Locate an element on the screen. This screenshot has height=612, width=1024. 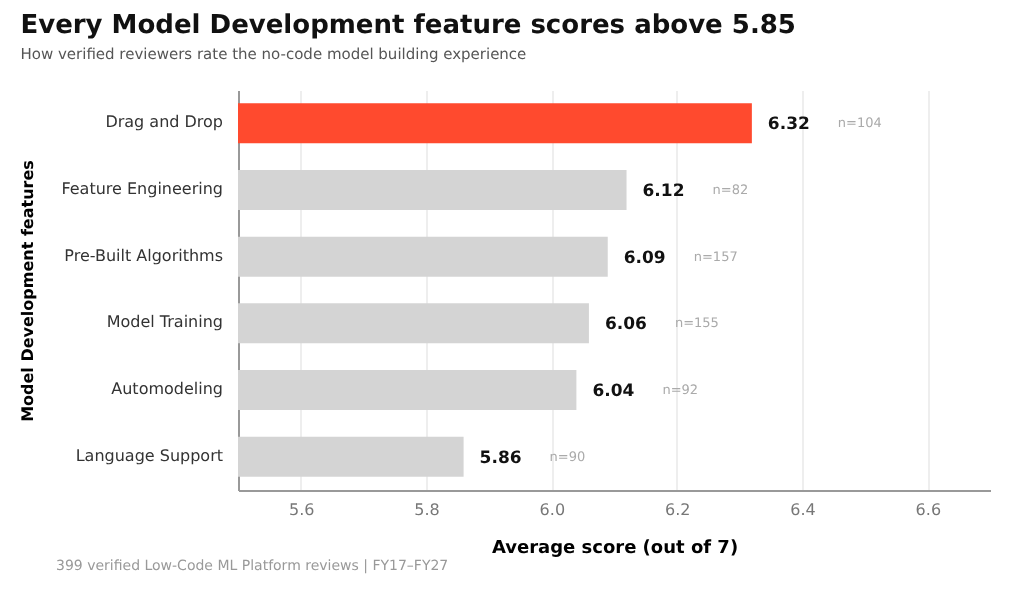
y-tick-label: Drag and Drop is located at coordinates (164, 122).